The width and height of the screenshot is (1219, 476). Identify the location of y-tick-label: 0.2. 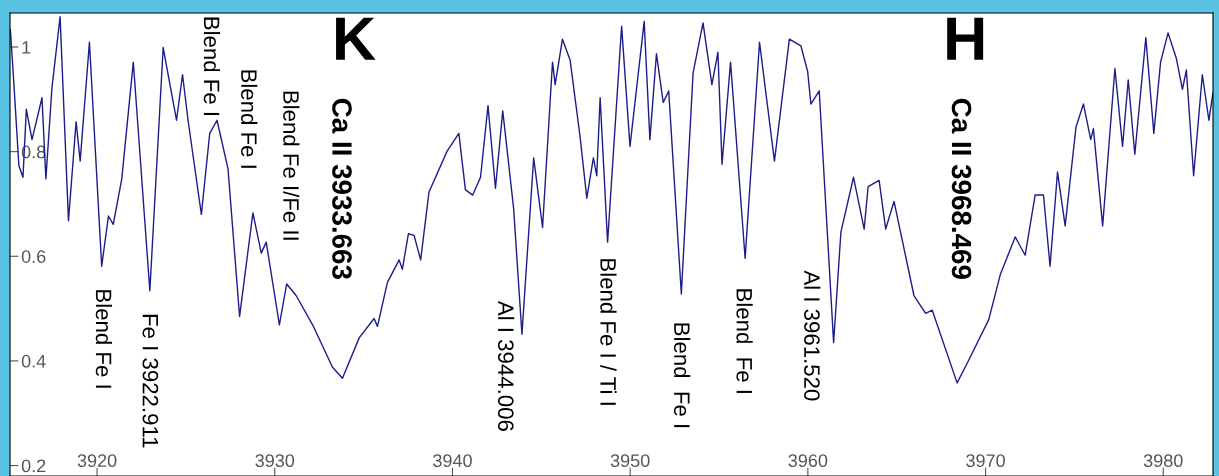
(33, 466).